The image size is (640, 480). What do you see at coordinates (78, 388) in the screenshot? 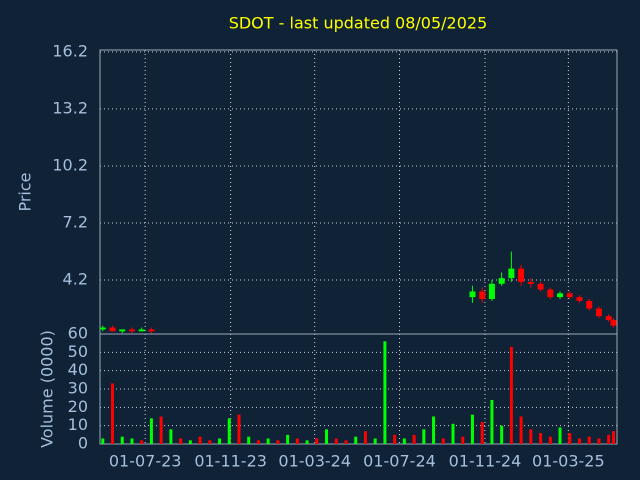
I see `y-tick-label: 30` at bounding box center [78, 388].